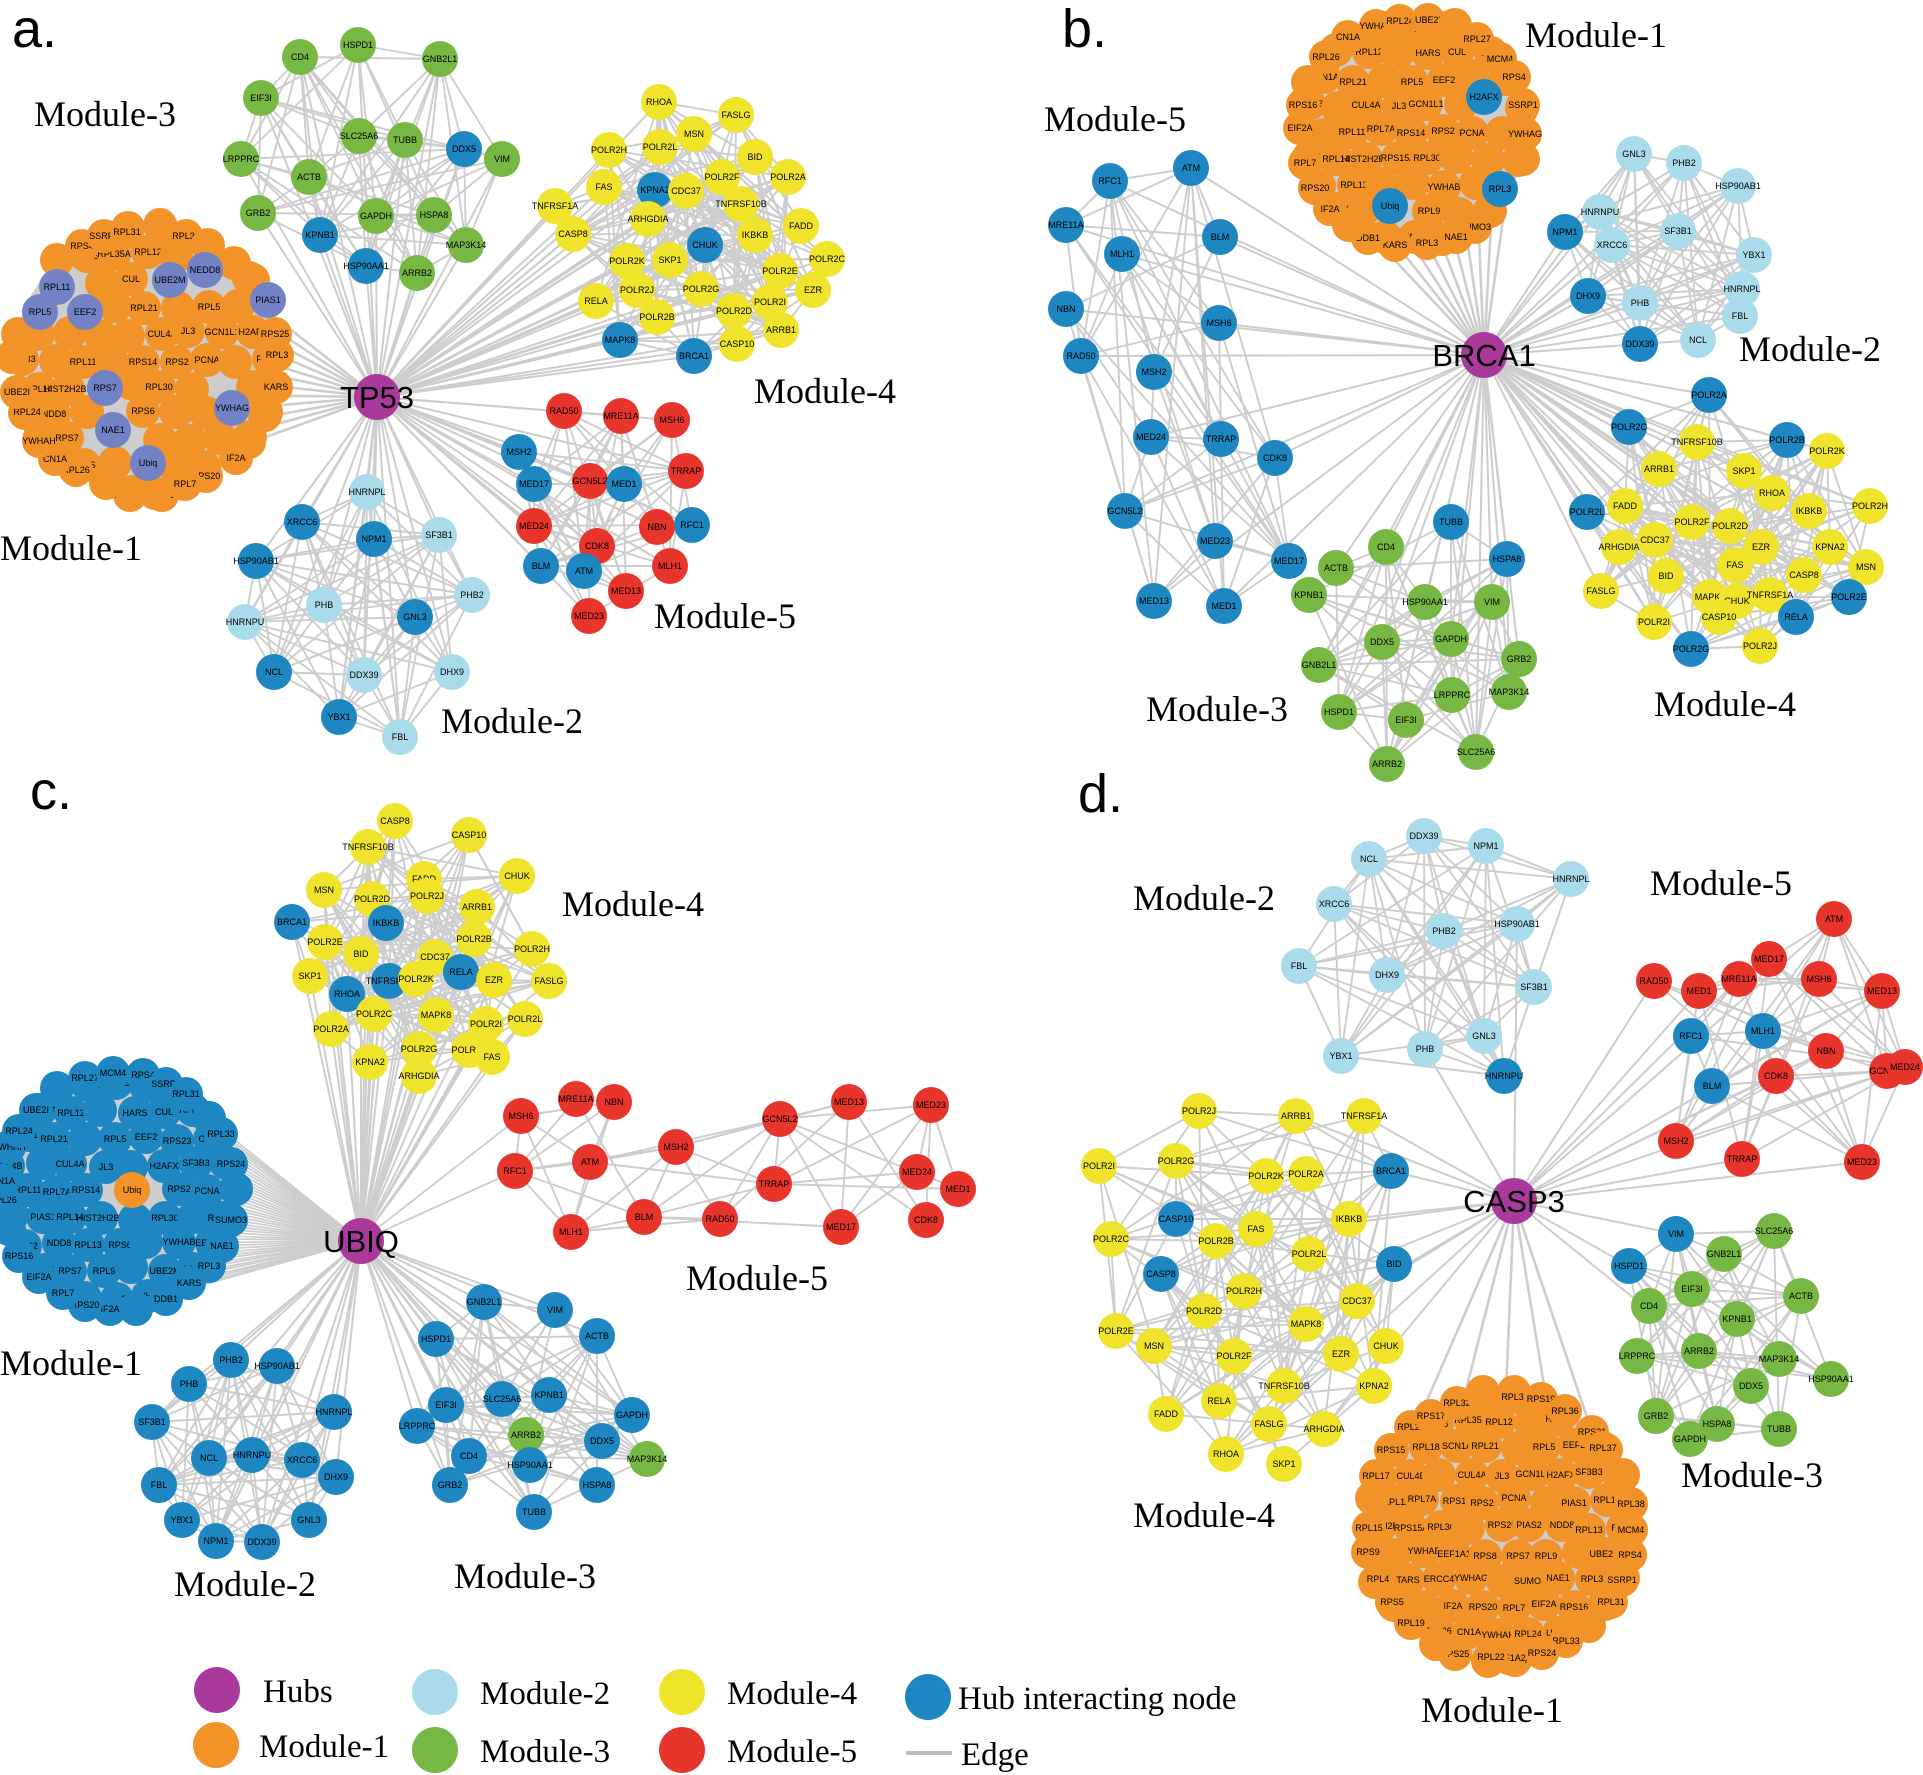 The width and height of the screenshot is (1923, 1775). Describe the element at coordinates (292, 922) in the screenshot. I see `svg-text: BRCA1` at that location.